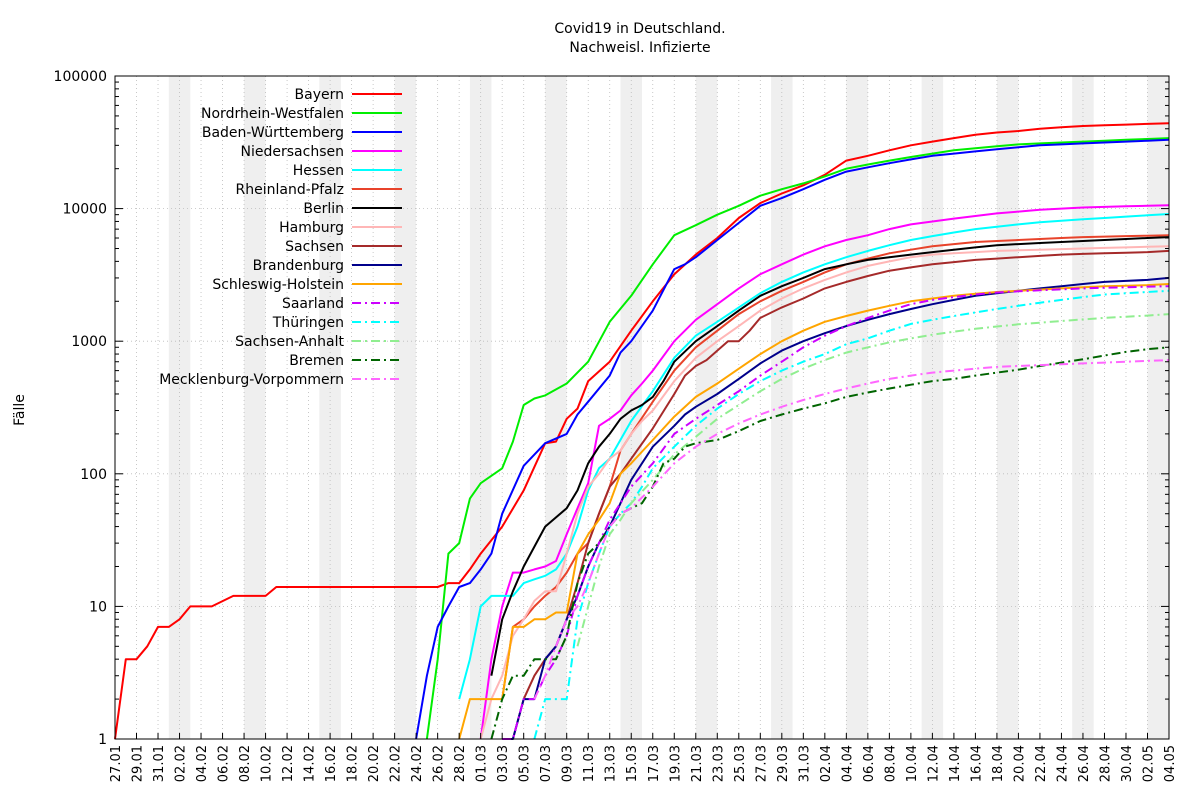 The height and width of the screenshot is (800, 1200). What do you see at coordinates (639, 29) in the screenshot?
I see `chart-title: Covid19 in Deutschland.` at bounding box center [639, 29].